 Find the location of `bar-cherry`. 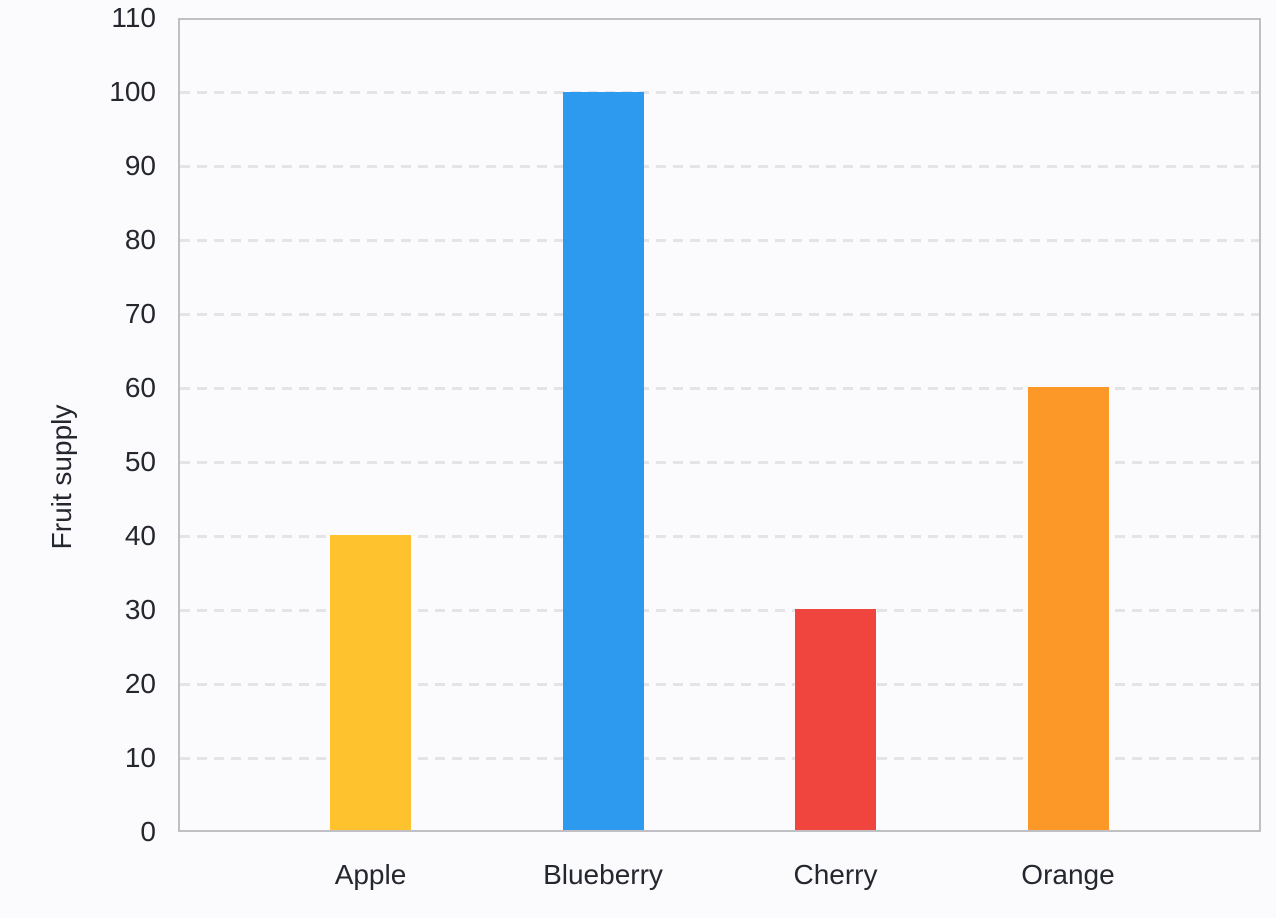

bar-cherry is located at coordinates (835, 719).